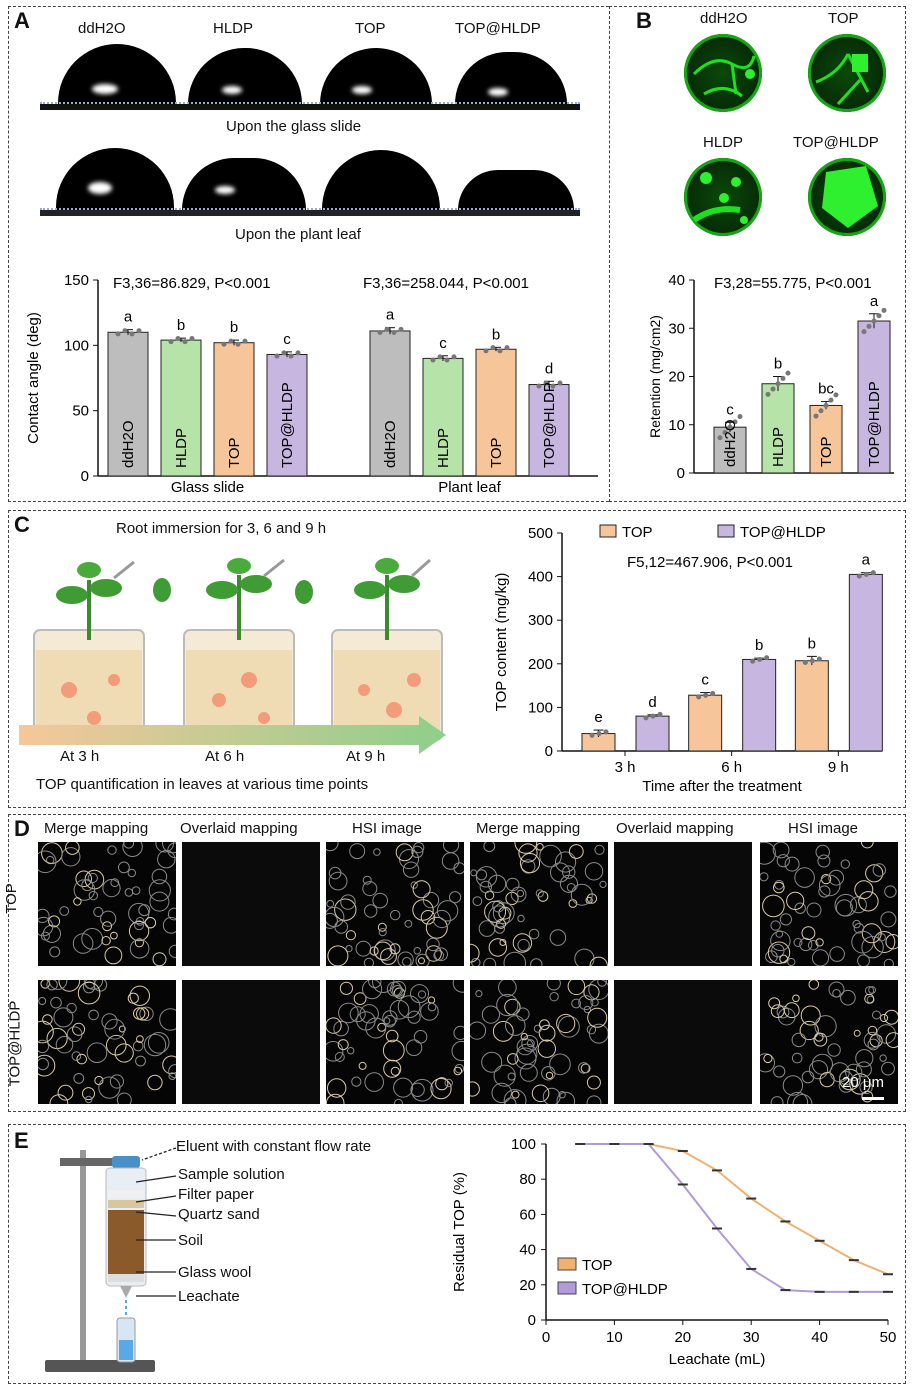  What do you see at coordinates (523, 1144) in the screenshot?
I see `e-ytick-label: 100` at bounding box center [523, 1144].